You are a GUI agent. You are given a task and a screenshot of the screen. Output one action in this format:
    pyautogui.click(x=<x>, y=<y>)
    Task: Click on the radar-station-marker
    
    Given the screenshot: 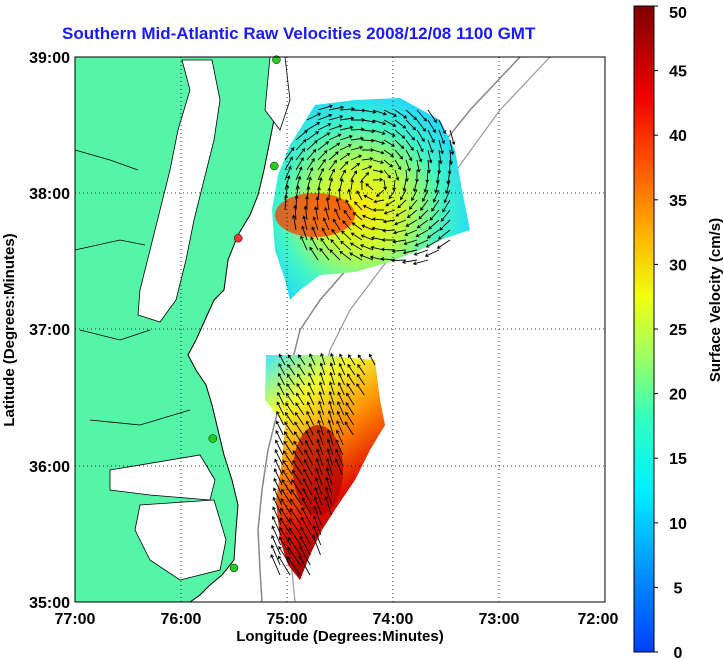 What is the action you would take?
    pyautogui.click(x=238, y=238)
    